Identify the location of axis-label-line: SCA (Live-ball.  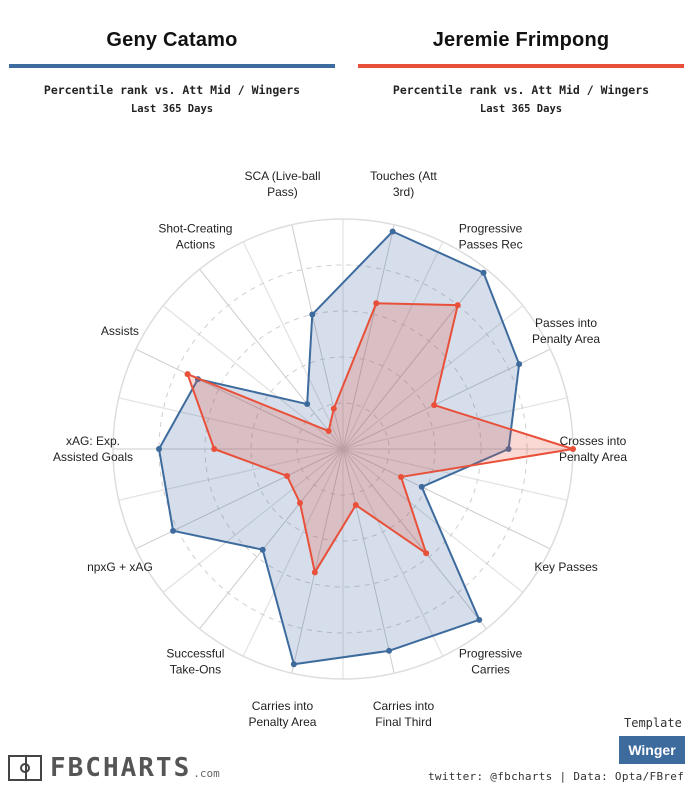
(282, 176).